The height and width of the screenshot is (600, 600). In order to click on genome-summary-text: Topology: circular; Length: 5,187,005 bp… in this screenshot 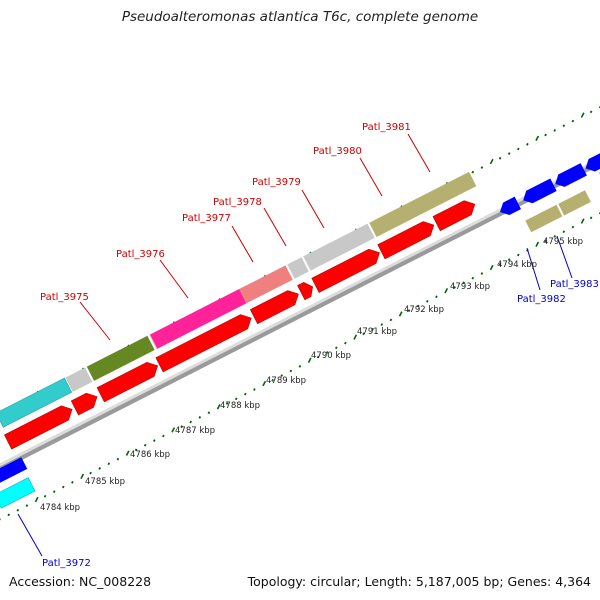, I will do `click(419, 581)`.